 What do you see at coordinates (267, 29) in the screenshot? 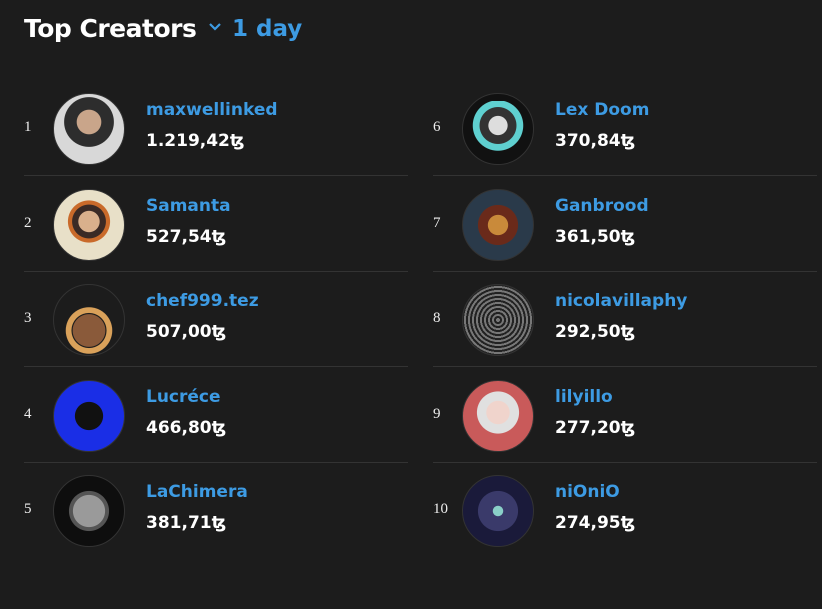
I see `period-selector: 1 day` at bounding box center [267, 29].